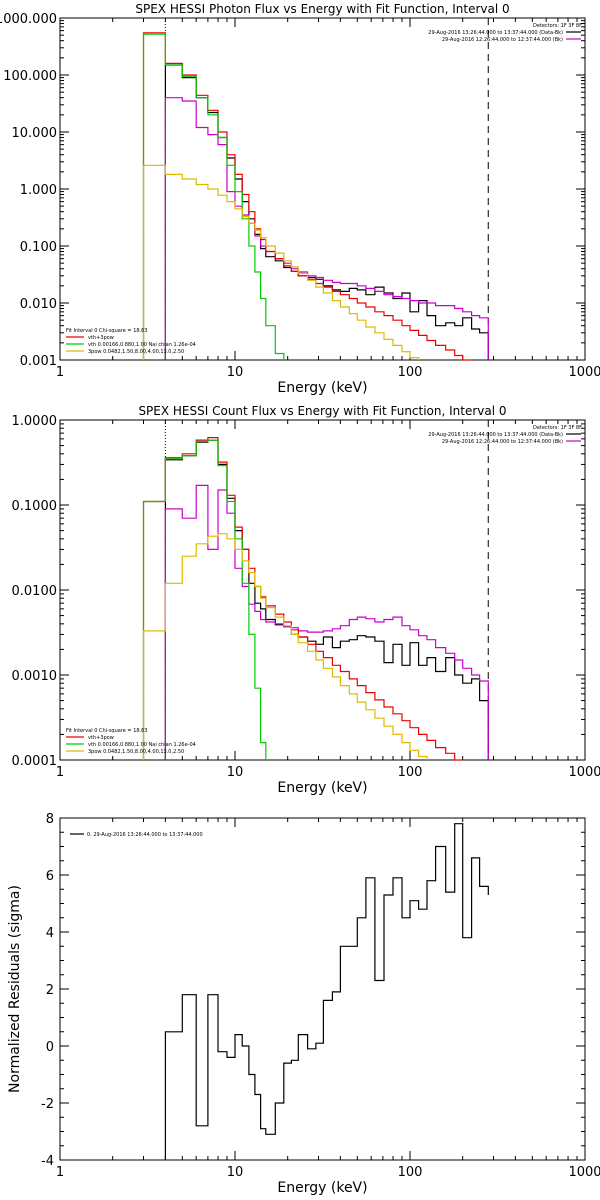 This screenshot has width=600, height=1200. I want to click on y-axis-label: Normalized Residuals (sigma), so click(15, 989).